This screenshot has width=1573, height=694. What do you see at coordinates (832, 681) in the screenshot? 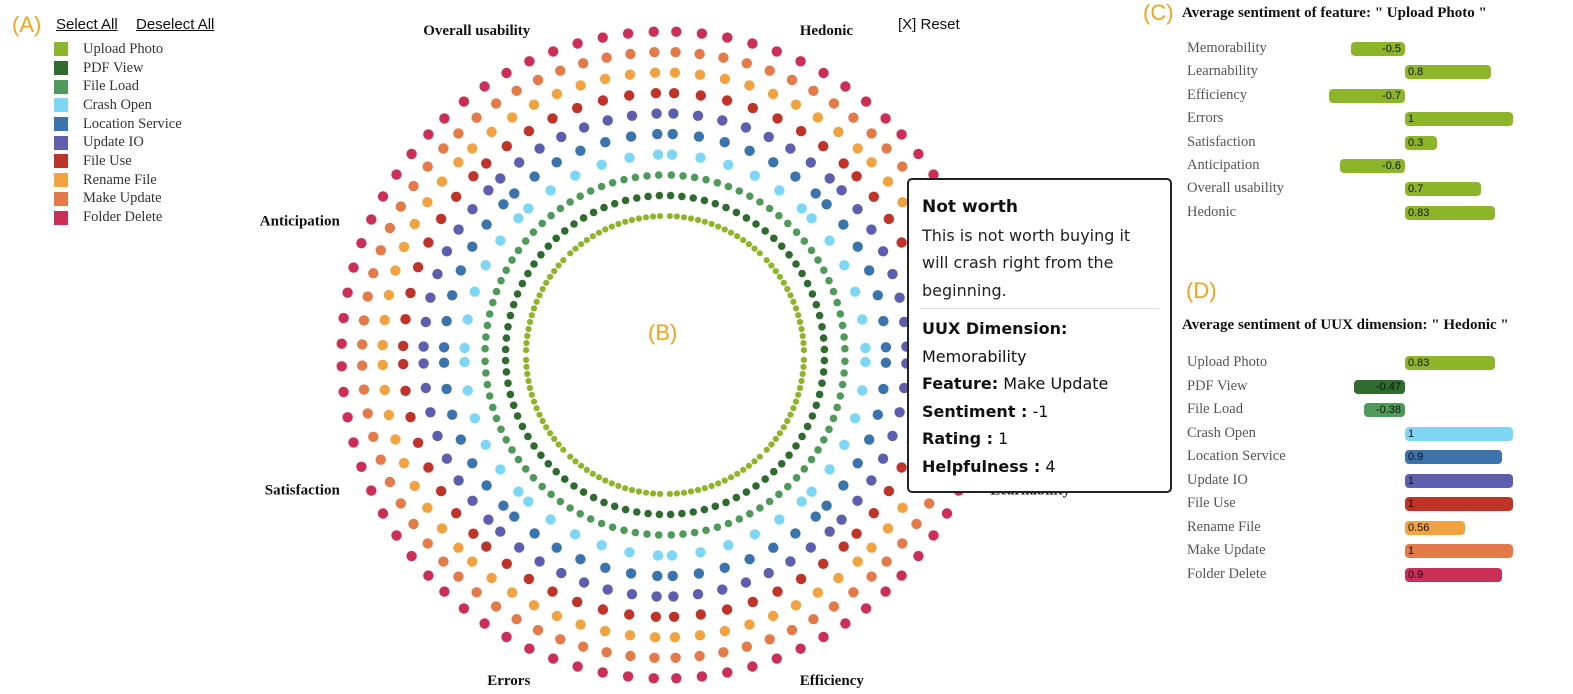
I see `dimension-label: Efficiency` at bounding box center [832, 681].